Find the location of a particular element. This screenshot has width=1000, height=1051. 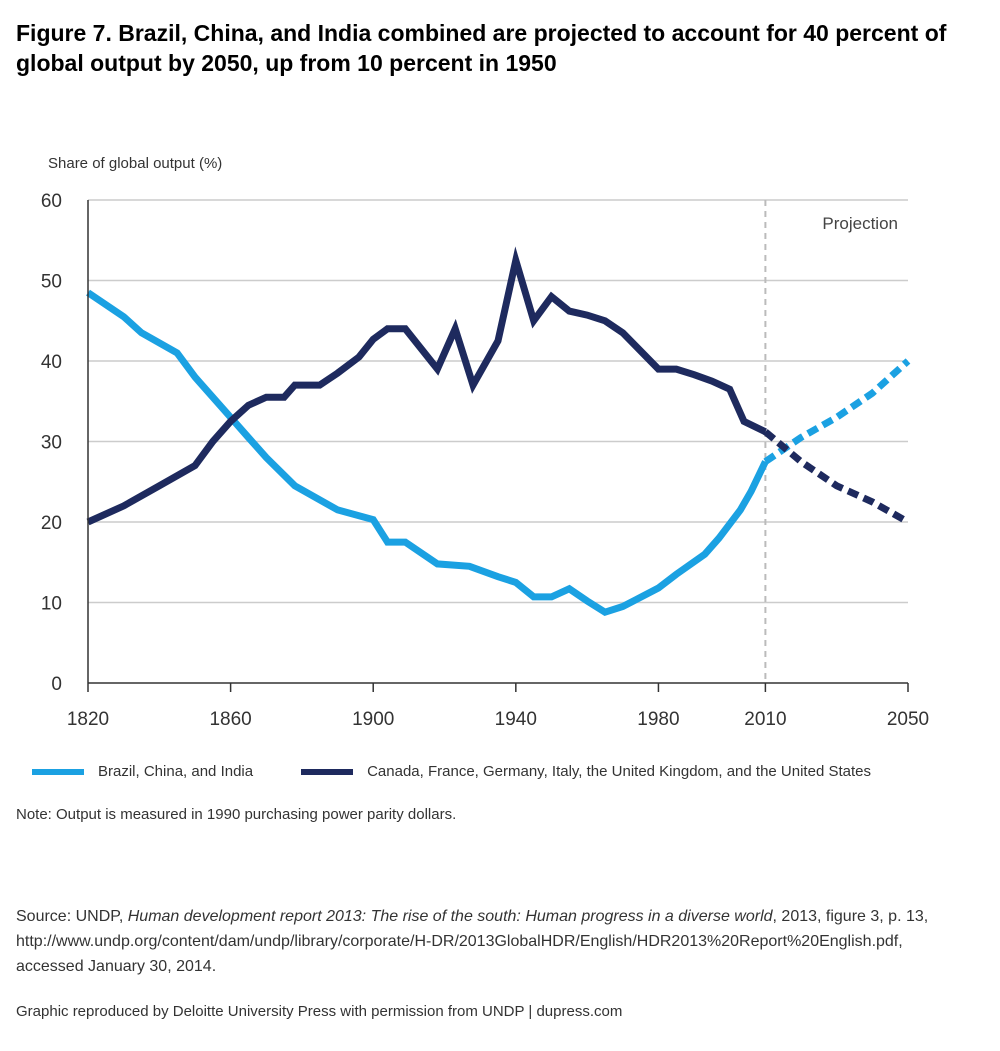

y-tick-label-60: 60 is located at coordinates (51, 201).